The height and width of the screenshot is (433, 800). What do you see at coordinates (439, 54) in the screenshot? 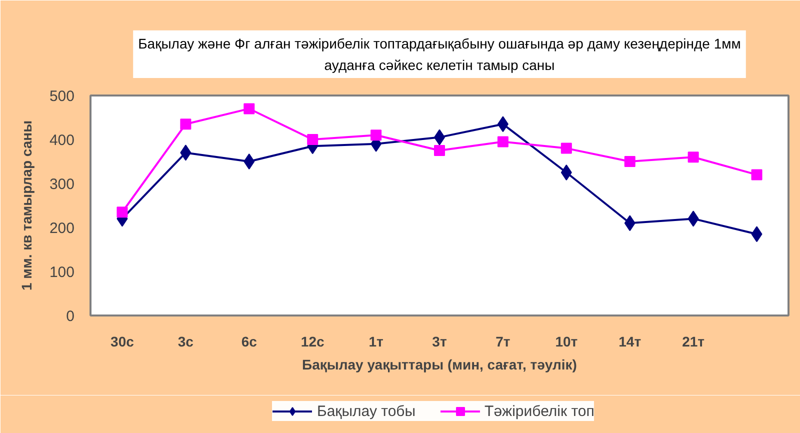
I see `chart-title: Бақылау және Фг алған тәжірибелік топтардағықабыну ошағында әр даму кезеңдерінде 1мм ауданға сәйкес келетін тамыр саны` at bounding box center [439, 54].